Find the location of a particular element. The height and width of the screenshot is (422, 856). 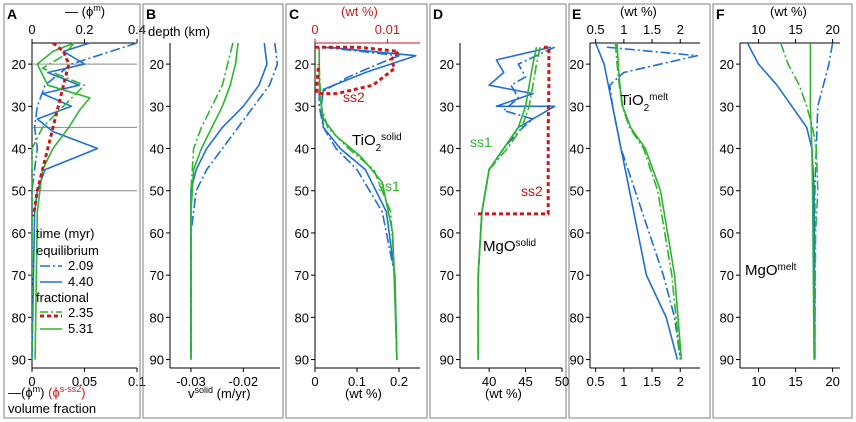

top-tick-label: 15 is located at coordinates (795, 29).